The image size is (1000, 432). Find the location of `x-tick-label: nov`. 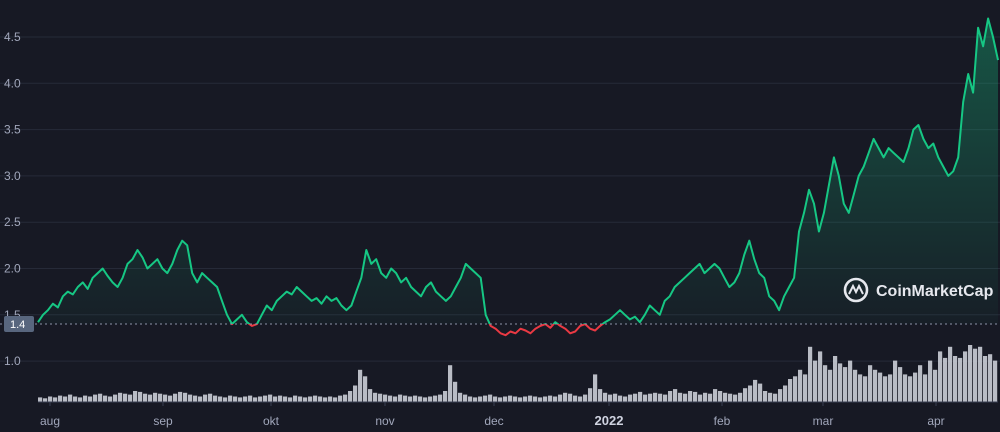

x-tick-label: nov is located at coordinates (384, 421).